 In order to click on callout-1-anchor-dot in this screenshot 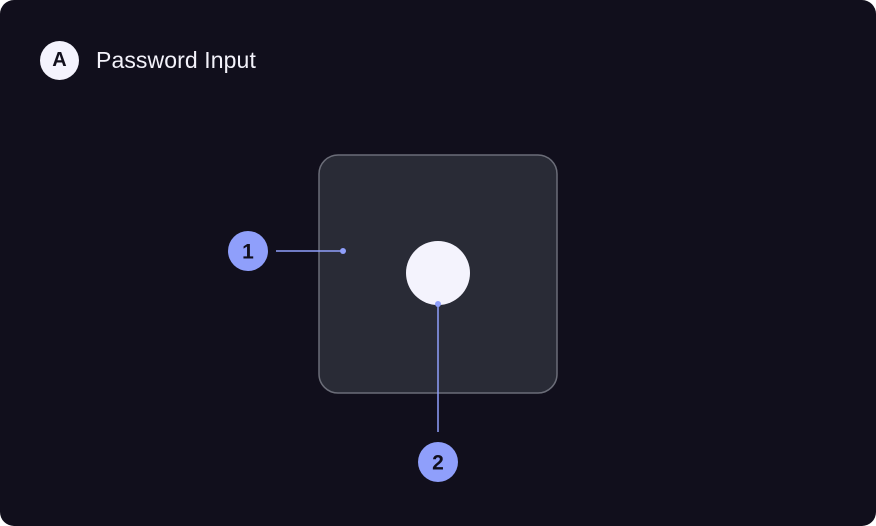, I will do `click(343, 251)`.